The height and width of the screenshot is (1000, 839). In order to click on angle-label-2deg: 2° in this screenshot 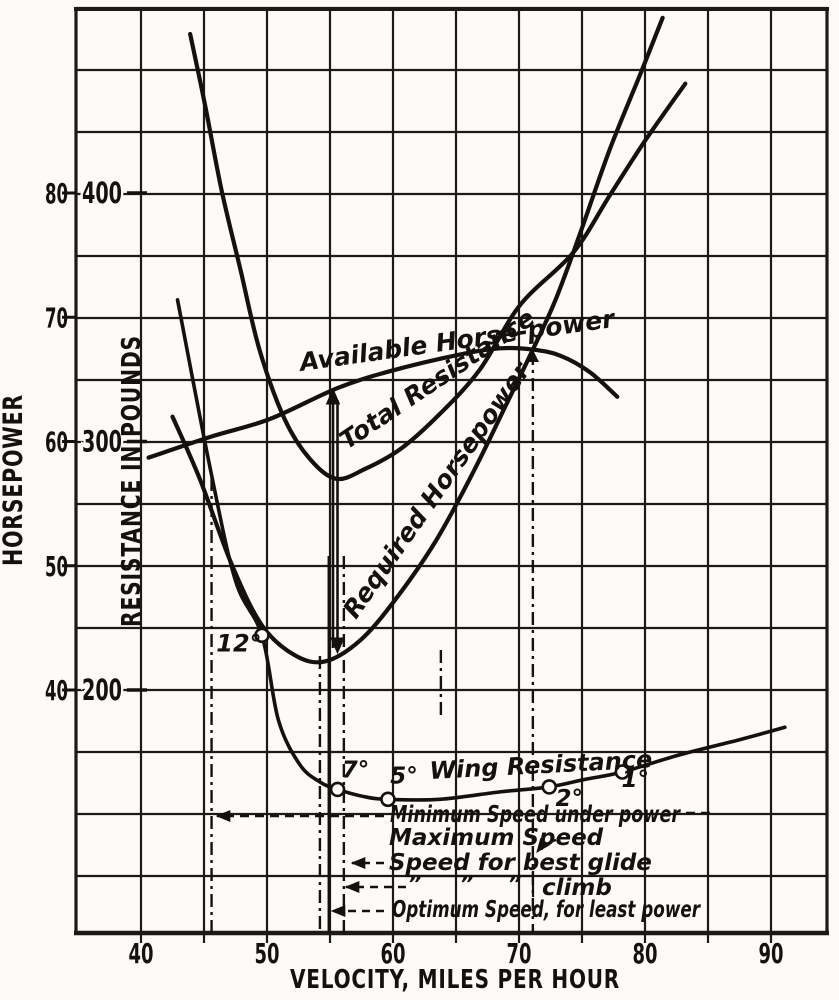, I will do `click(569, 799)`.